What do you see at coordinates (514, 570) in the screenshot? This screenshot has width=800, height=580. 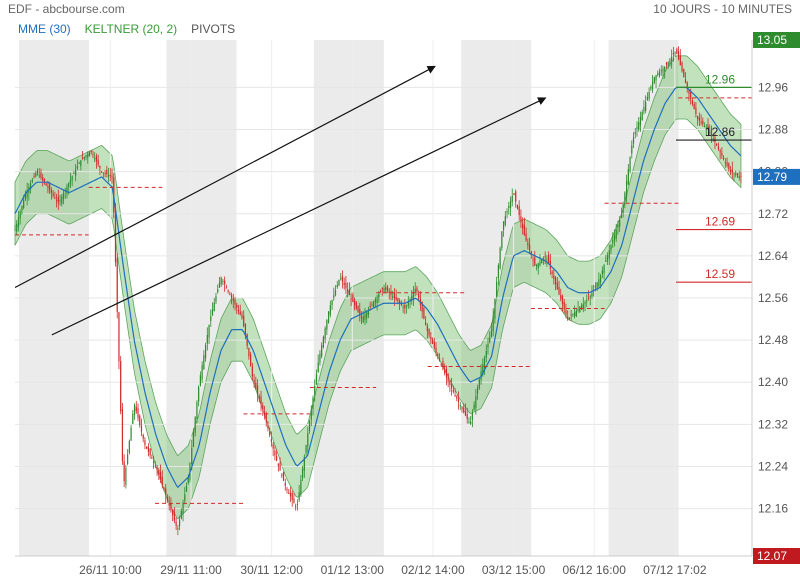 I see `x-tick-label: 03/12 15:00` at bounding box center [514, 570].